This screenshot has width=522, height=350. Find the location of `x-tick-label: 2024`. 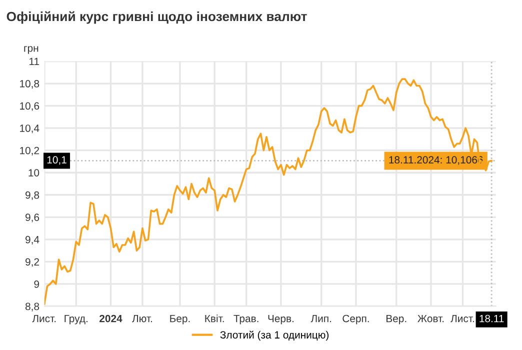

x-tick-label: 2024 is located at coordinates (111, 318).